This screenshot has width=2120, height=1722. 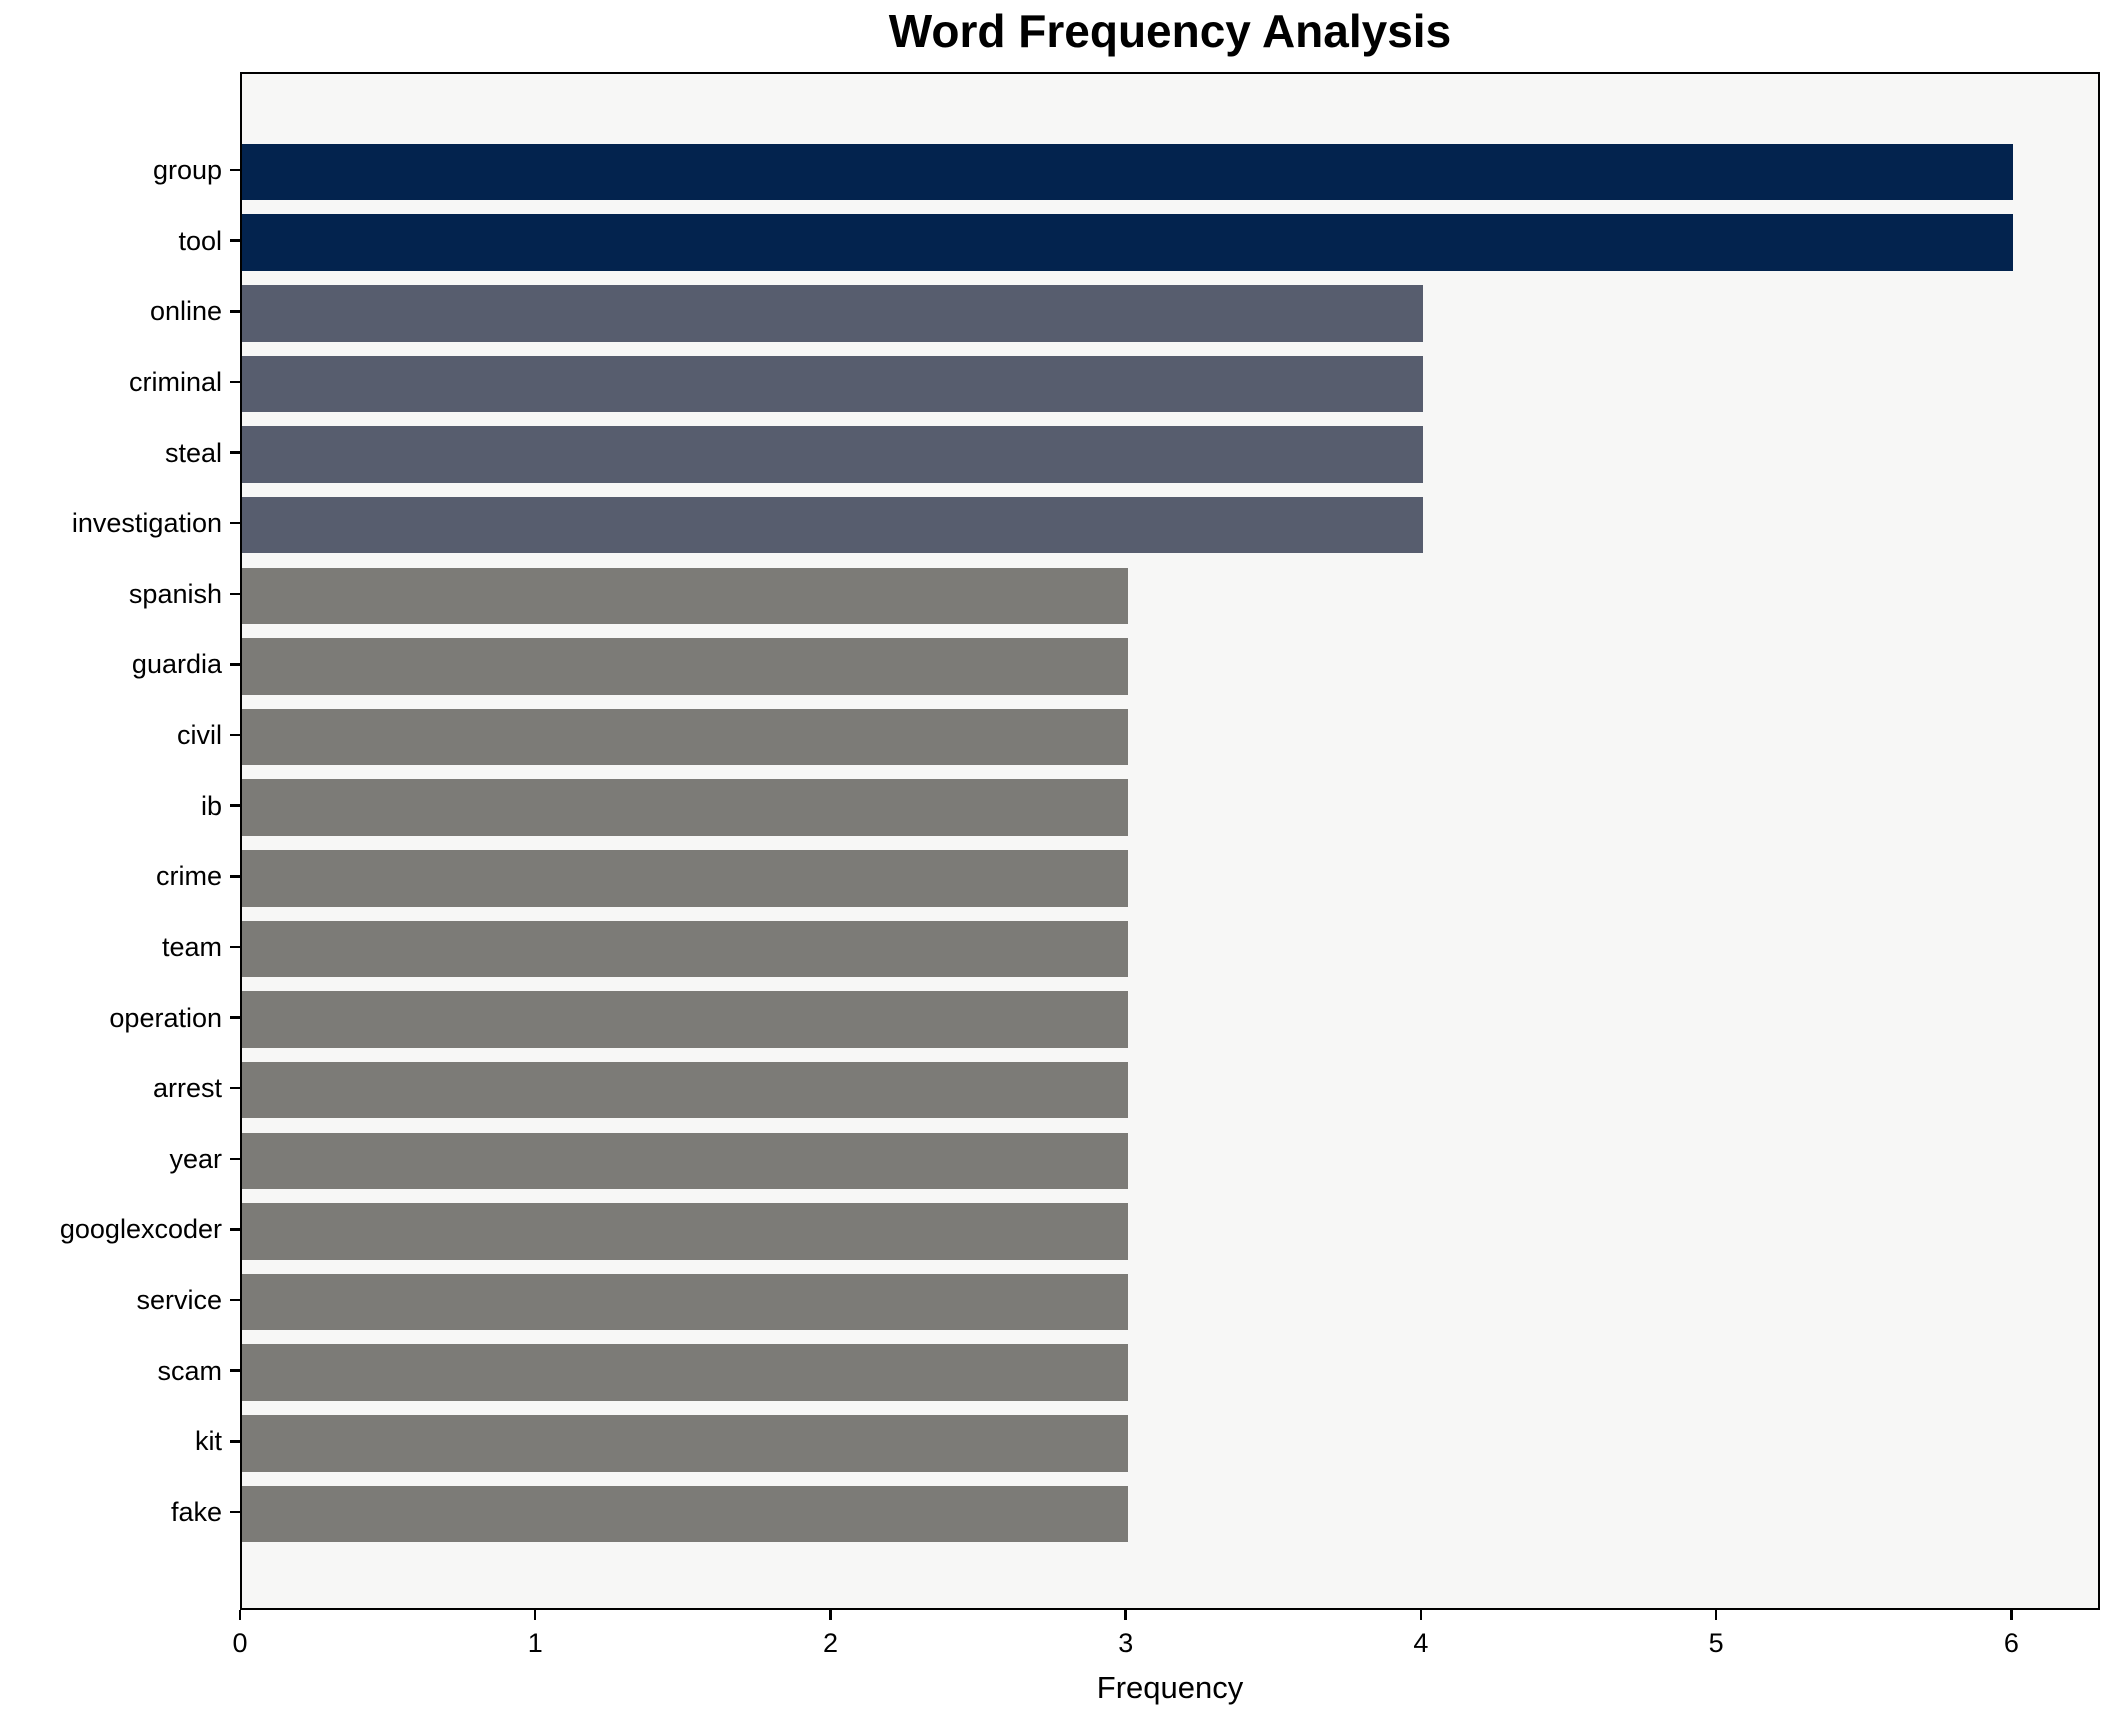 I want to click on y-tick-label: year, so click(x=195, y=1158).